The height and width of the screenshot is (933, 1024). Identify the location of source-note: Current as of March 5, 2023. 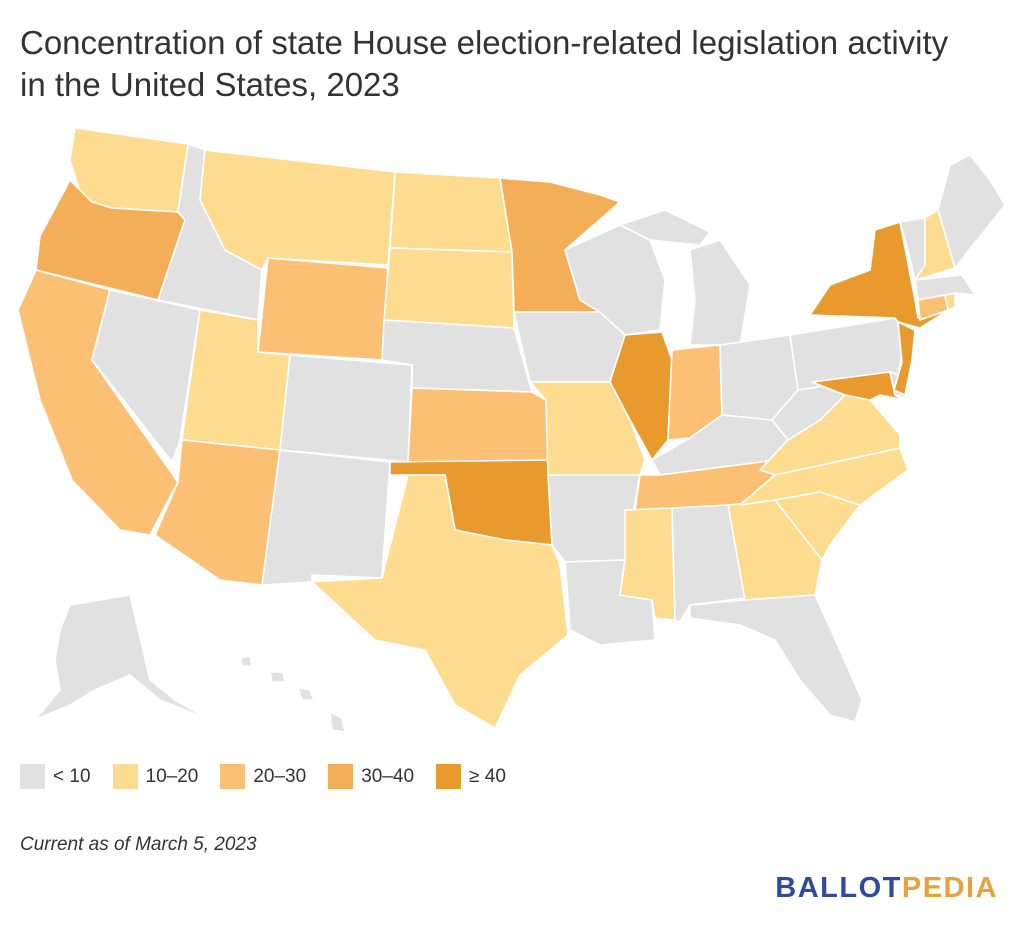
(138, 844).